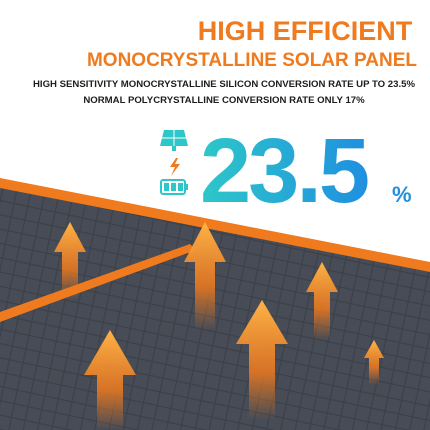  I want to click on panel-seam, so click(98, 283).